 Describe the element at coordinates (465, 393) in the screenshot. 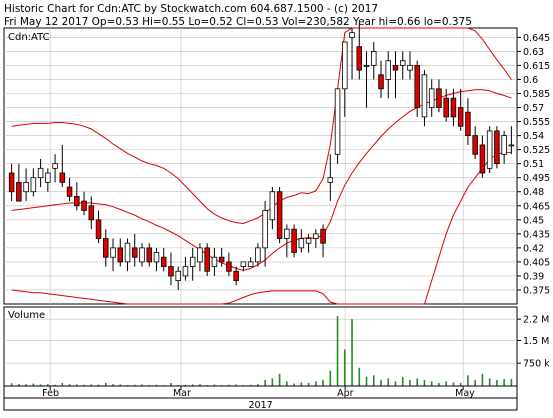

I see `month-label: May` at that location.